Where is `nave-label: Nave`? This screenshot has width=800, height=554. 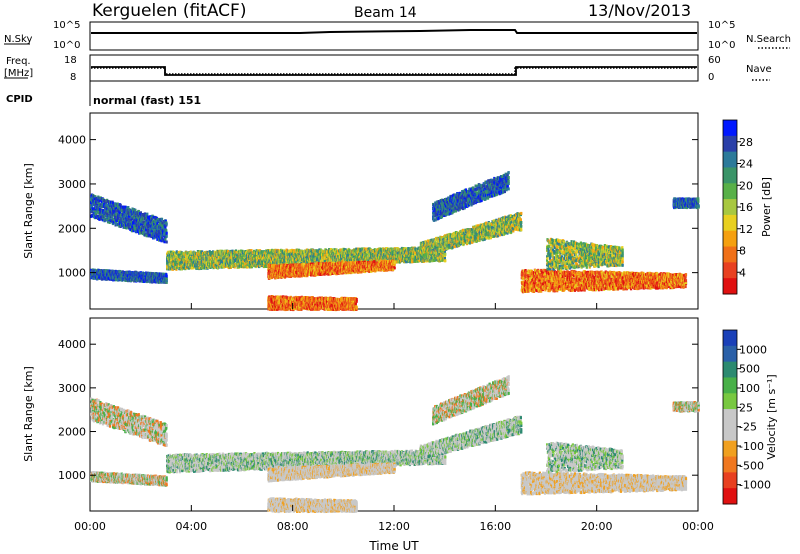 nave-label: Nave is located at coordinates (759, 69).